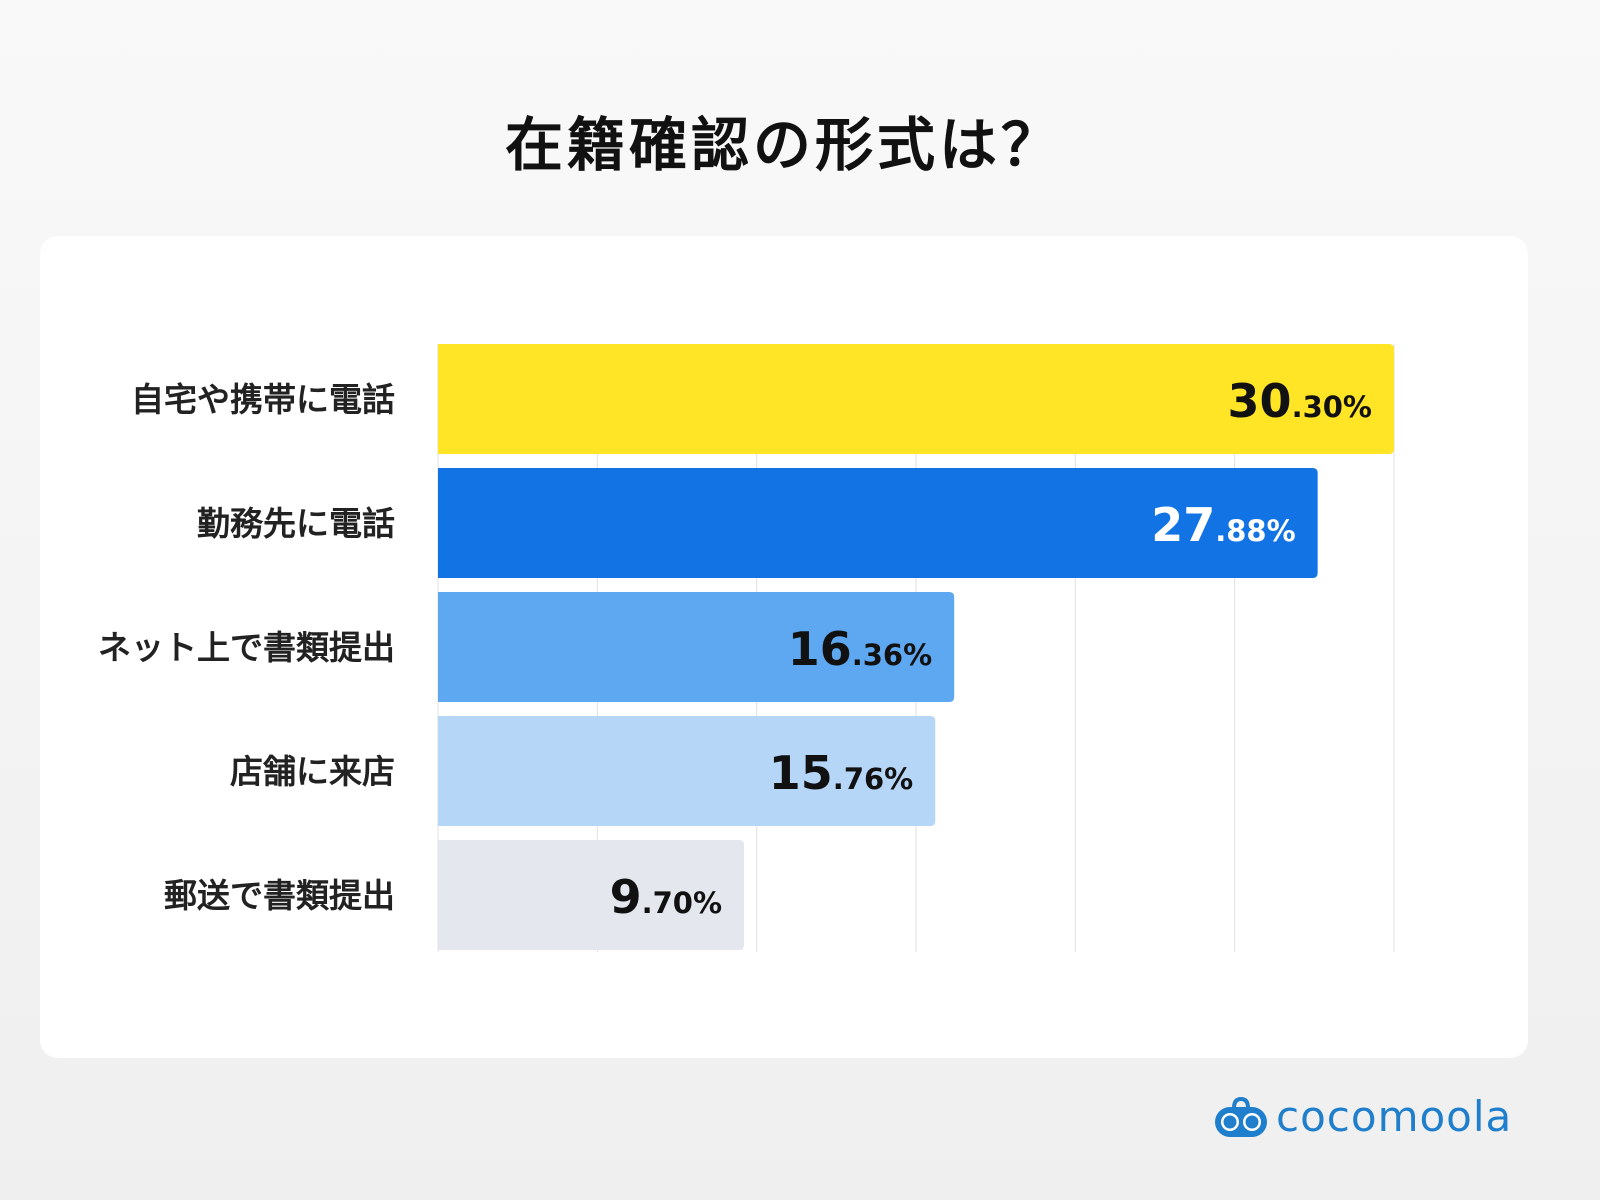  I want to click on logo-text: cocomoola, so click(1394, 1116).